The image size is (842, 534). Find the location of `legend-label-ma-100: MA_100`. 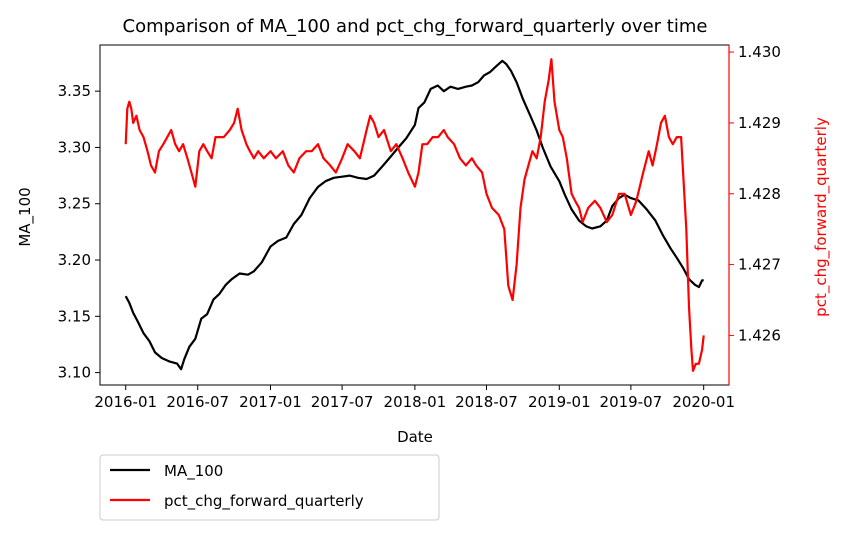

legend-label-ma-100: MA_100 is located at coordinates (193, 471).